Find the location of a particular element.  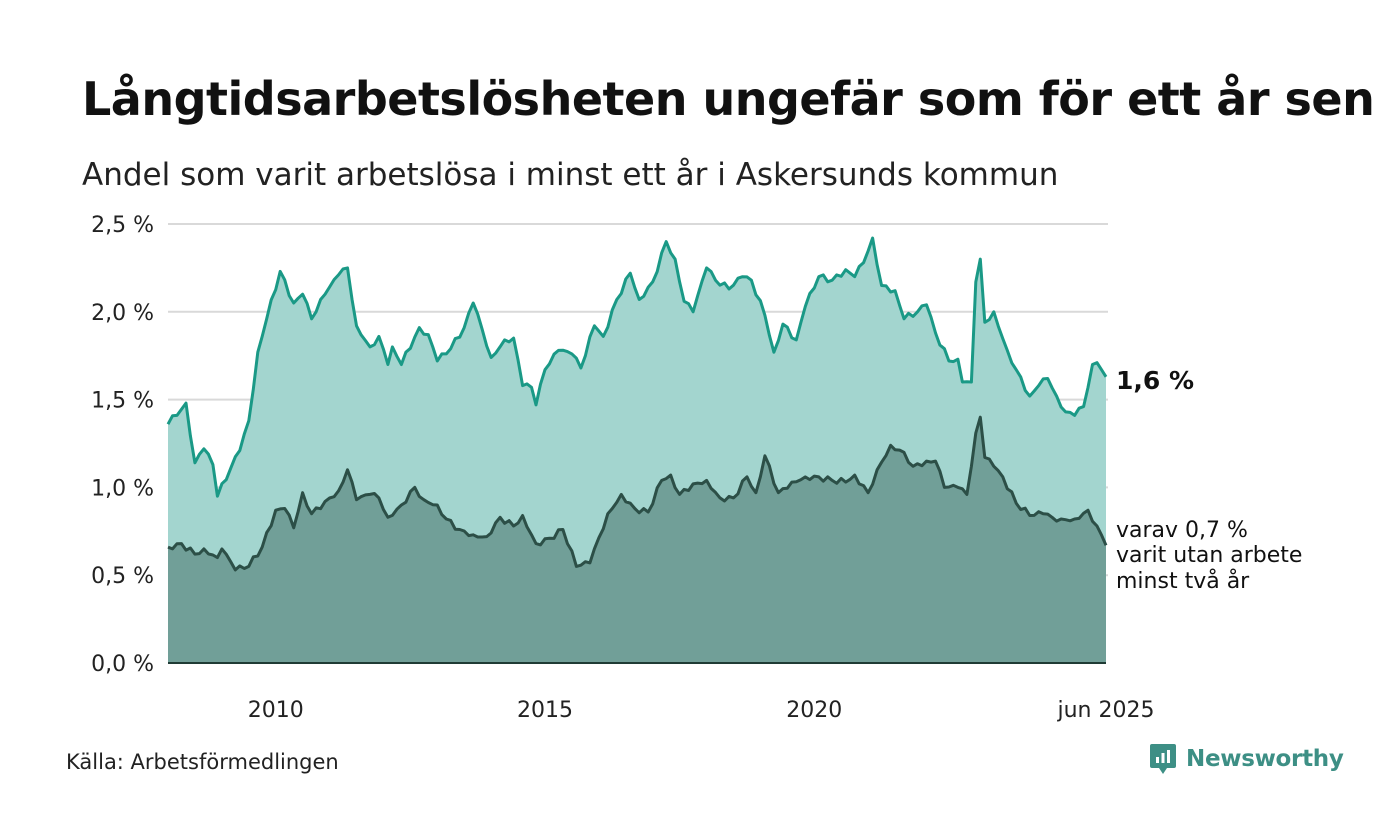

y-tick-label: 0,0 % is located at coordinates (122, 664).